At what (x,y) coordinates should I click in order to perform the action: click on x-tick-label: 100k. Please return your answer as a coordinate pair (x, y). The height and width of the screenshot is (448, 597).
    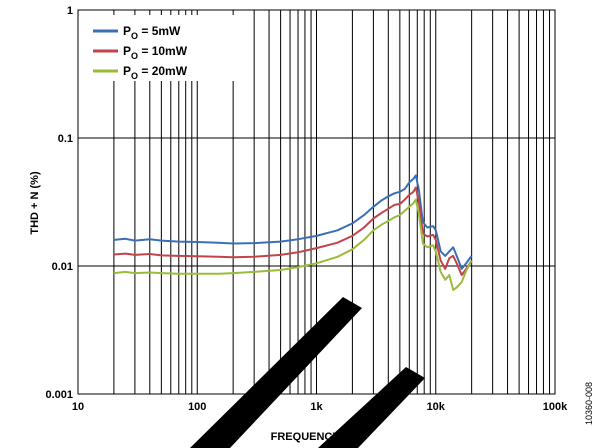
    Looking at the image, I should click on (555, 407).